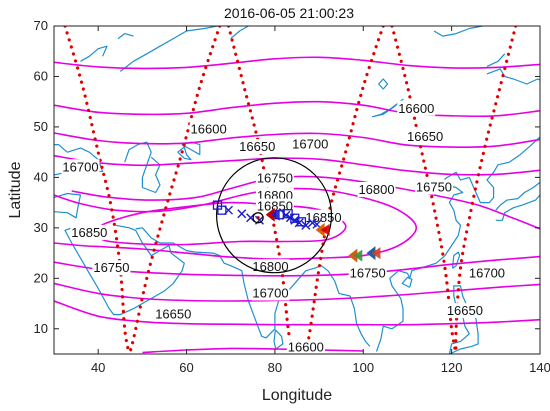 The image size is (550, 411). I want to click on y-tick-label: 70, so click(41, 25).